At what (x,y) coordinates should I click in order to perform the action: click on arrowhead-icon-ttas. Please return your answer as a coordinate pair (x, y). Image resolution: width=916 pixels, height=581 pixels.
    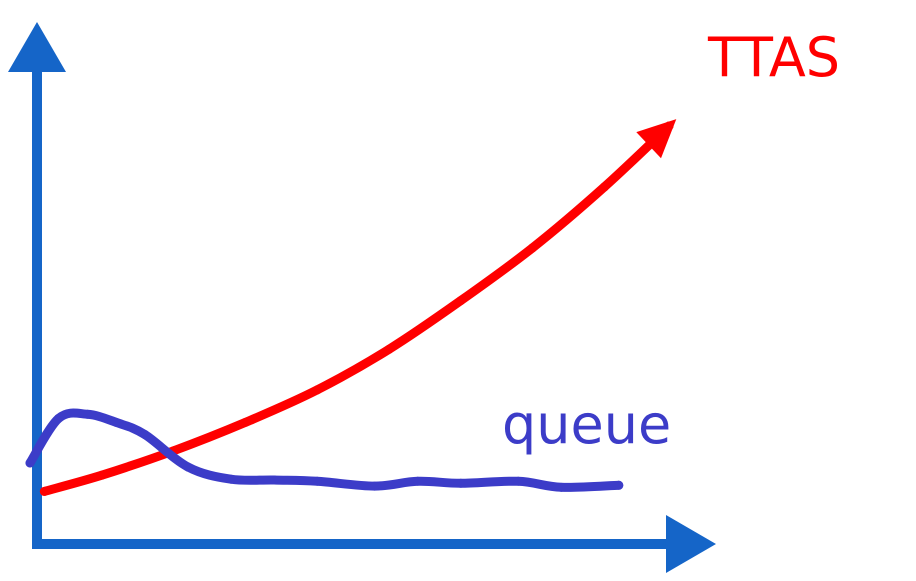
    Looking at the image, I should click on (656, 139).